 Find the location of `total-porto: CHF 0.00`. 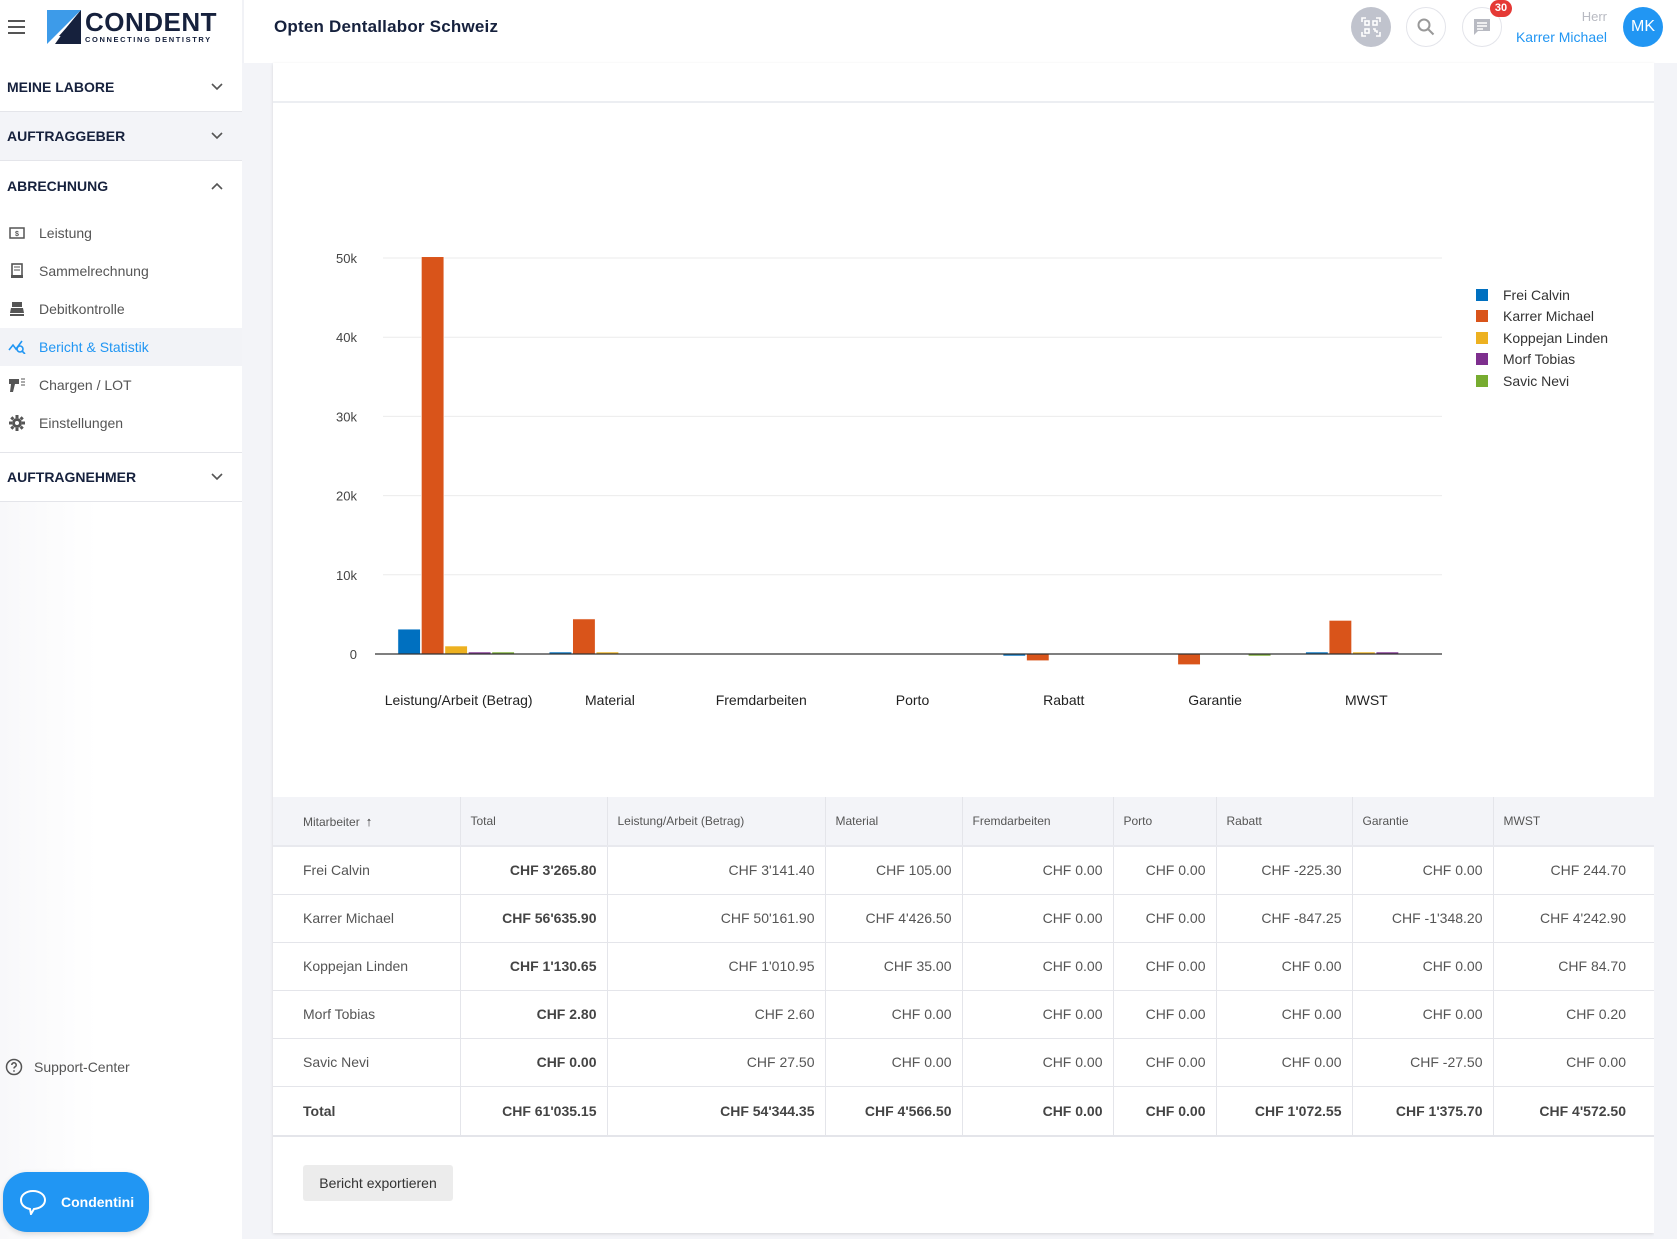

total-porto: CHF 0.00 is located at coordinates (1165, 1111).